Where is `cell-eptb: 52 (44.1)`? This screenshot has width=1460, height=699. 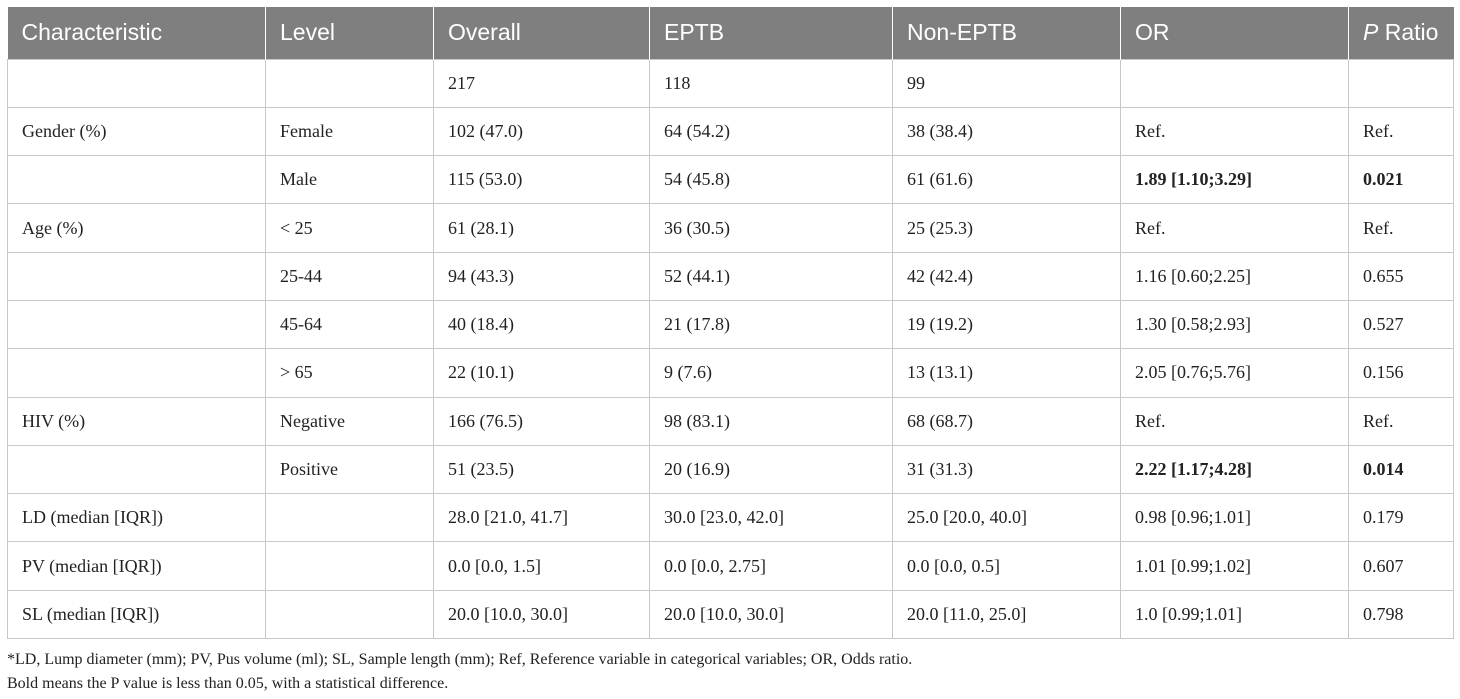 cell-eptb: 52 (44.1) is located at coordinates (771, 276).